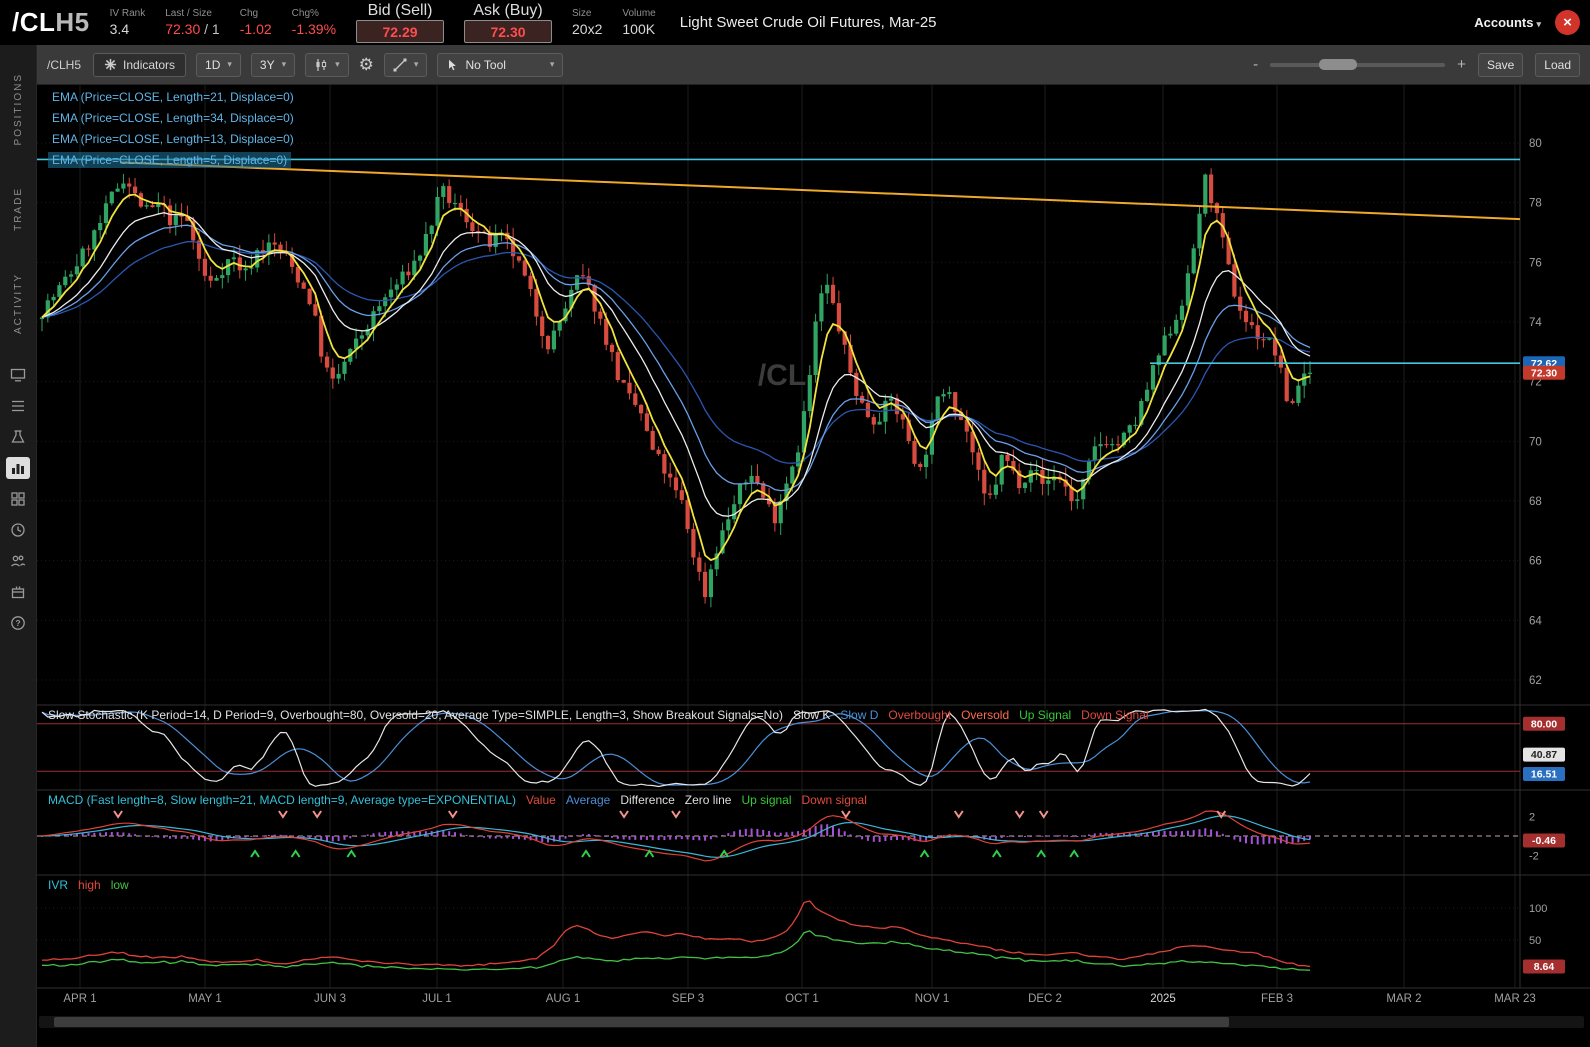 The width and height of the screenshot is (1590, 1047). I want to click on macd-value-label: Value, so click(541, 800).